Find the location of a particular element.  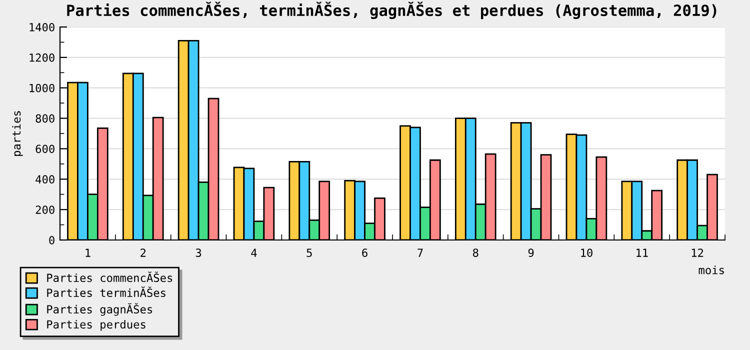

x-tick-label: 12 is located at coordinates (698, 252).